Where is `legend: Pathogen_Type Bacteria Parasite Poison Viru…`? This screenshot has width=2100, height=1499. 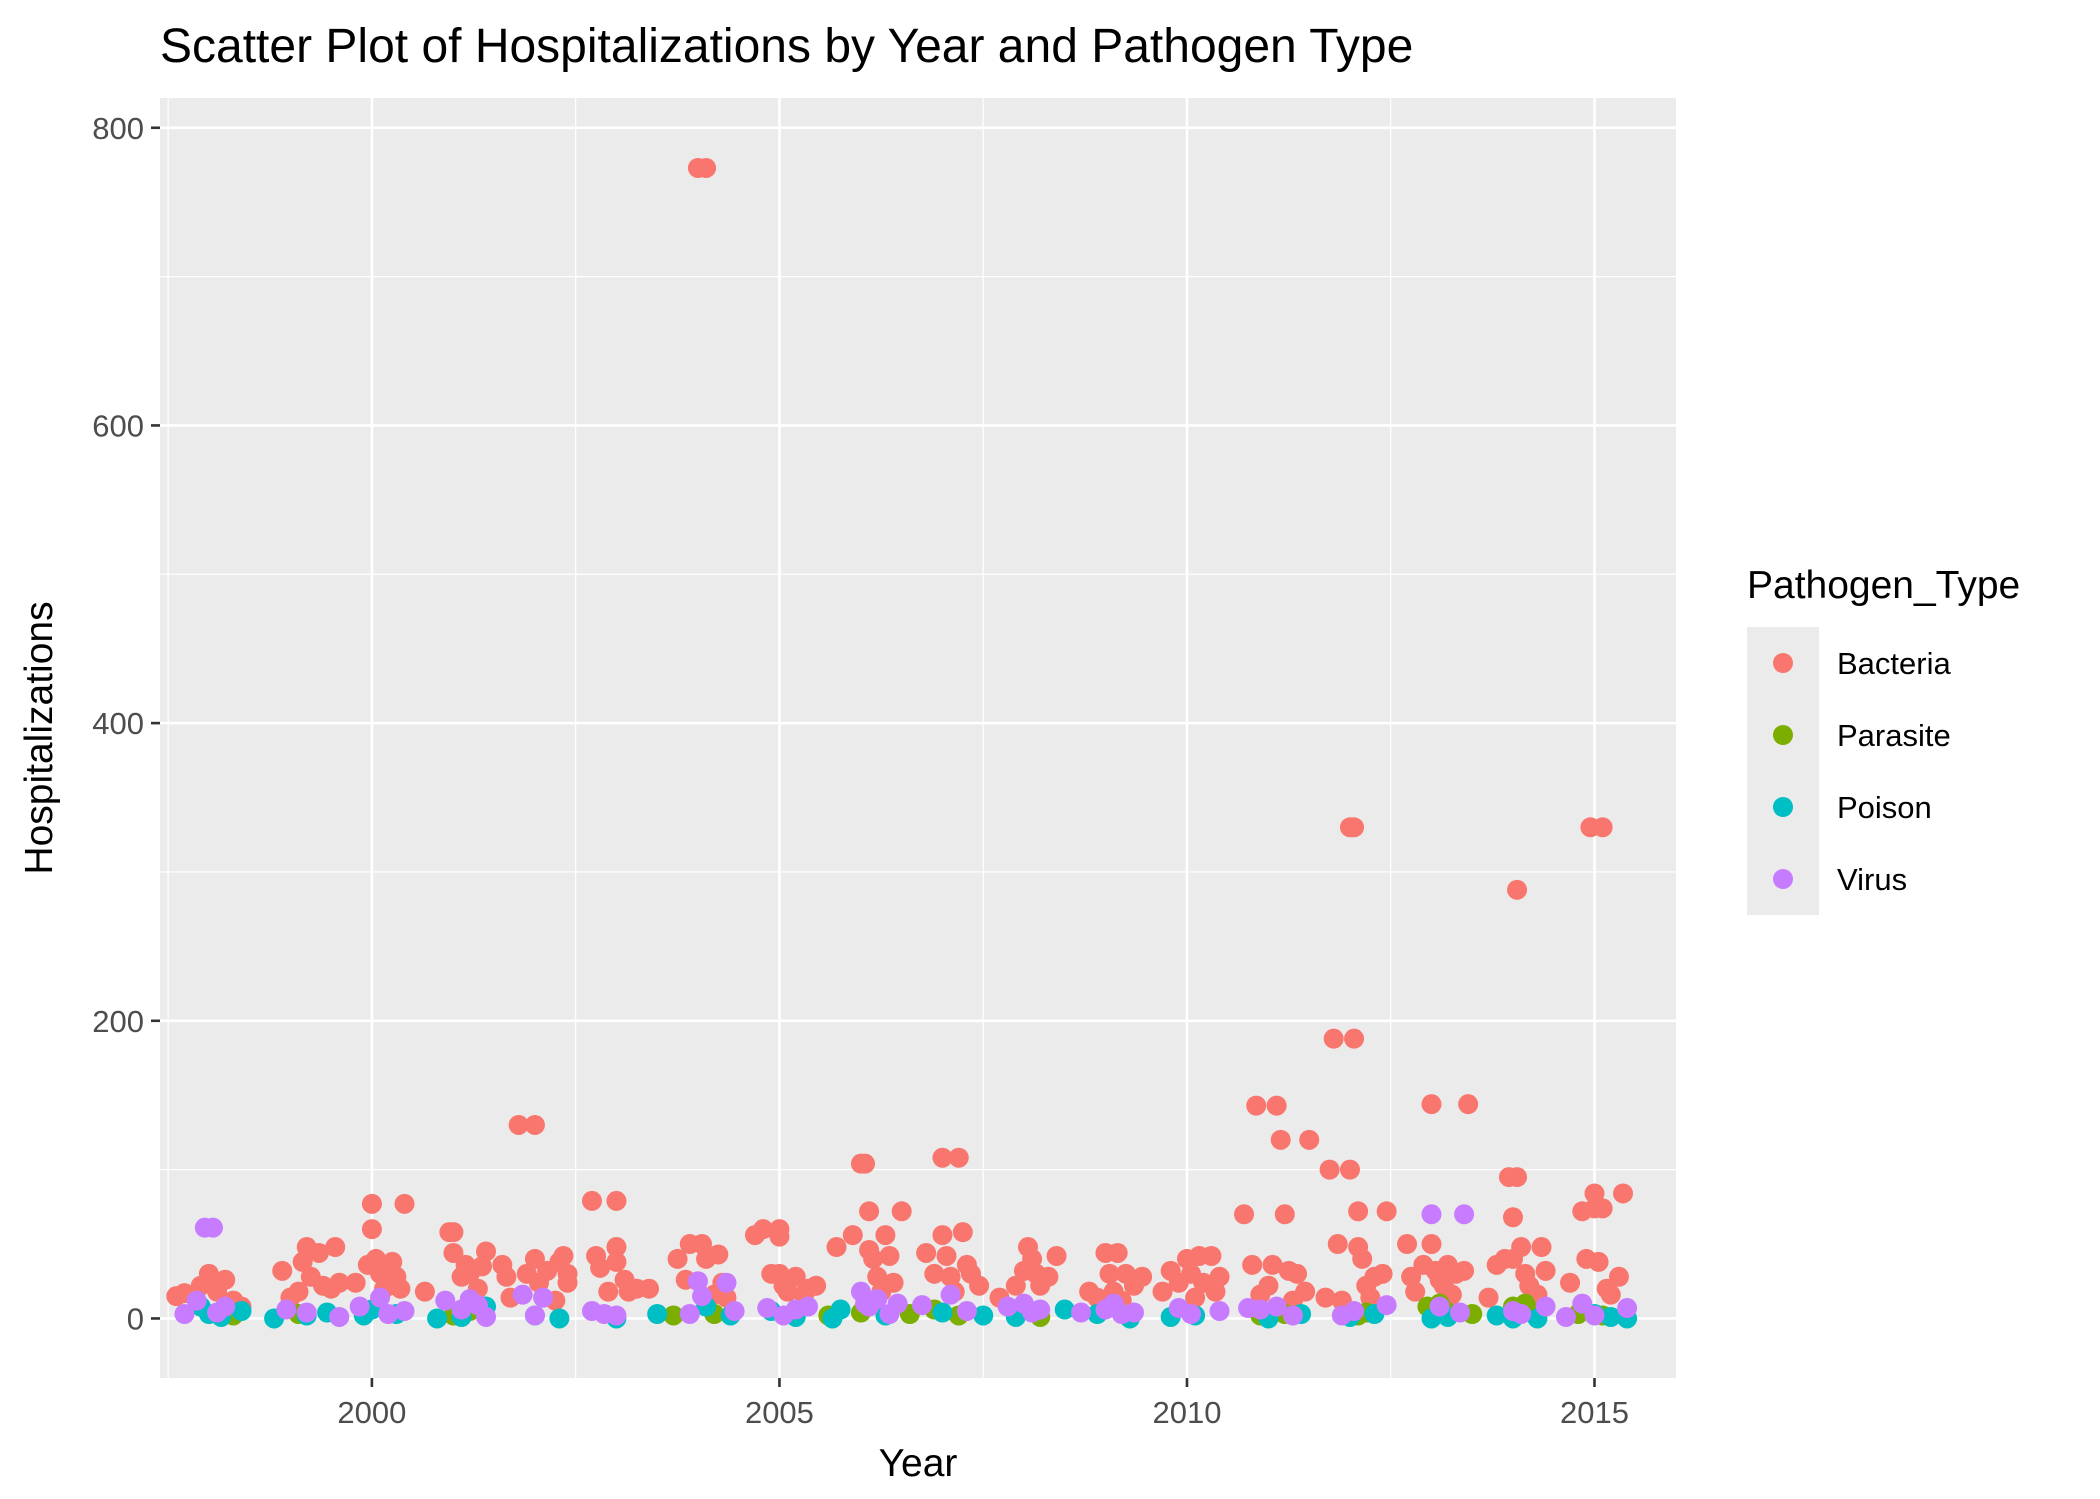
legend: Pathogen_Type Bacteria Parasite Poison Viru… is located at coordinates (1883, 739).